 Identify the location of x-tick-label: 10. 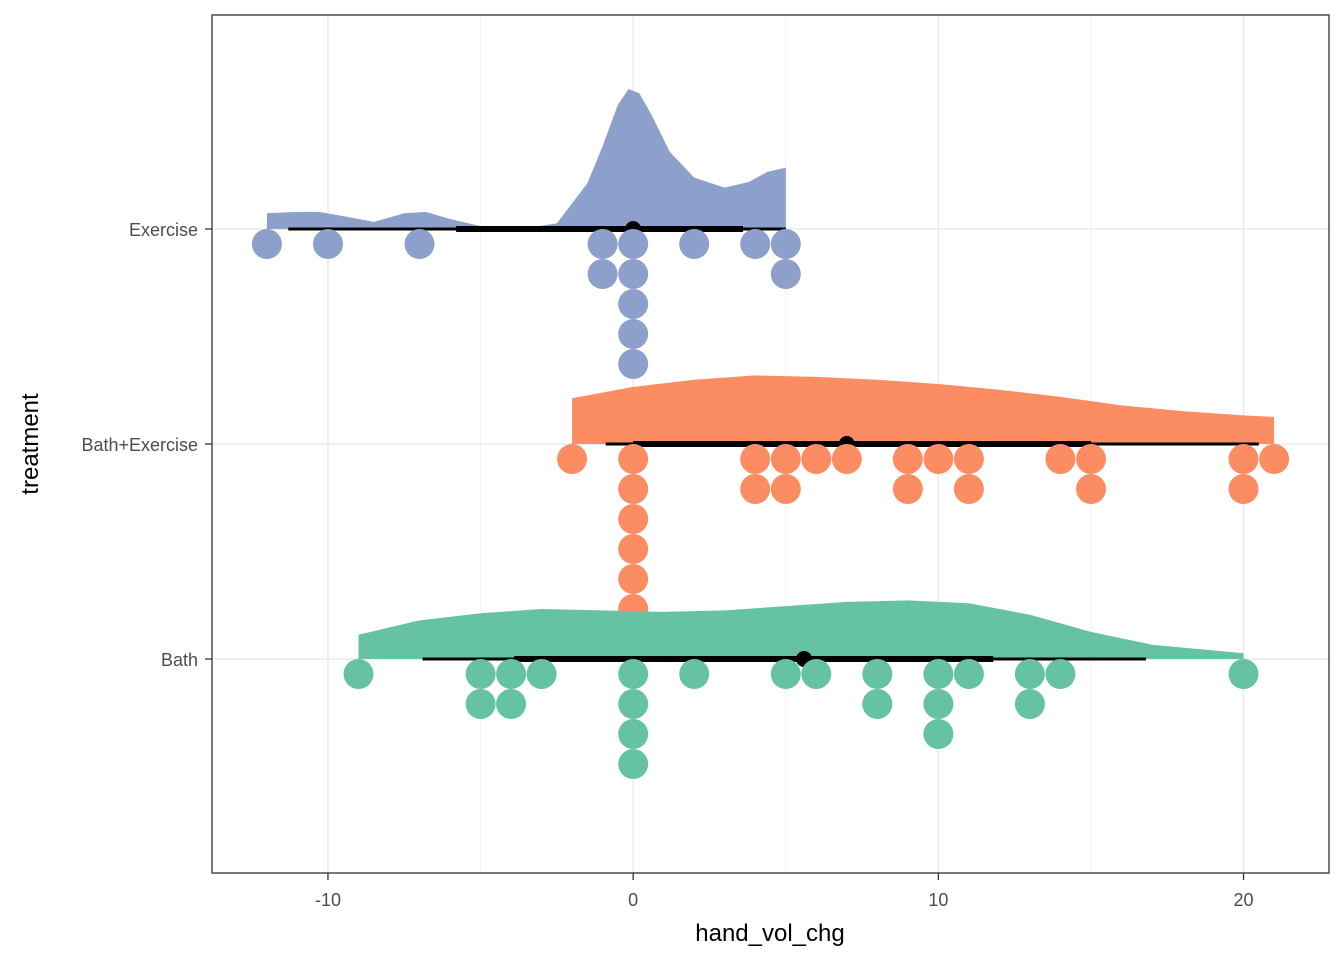
(938, 900).